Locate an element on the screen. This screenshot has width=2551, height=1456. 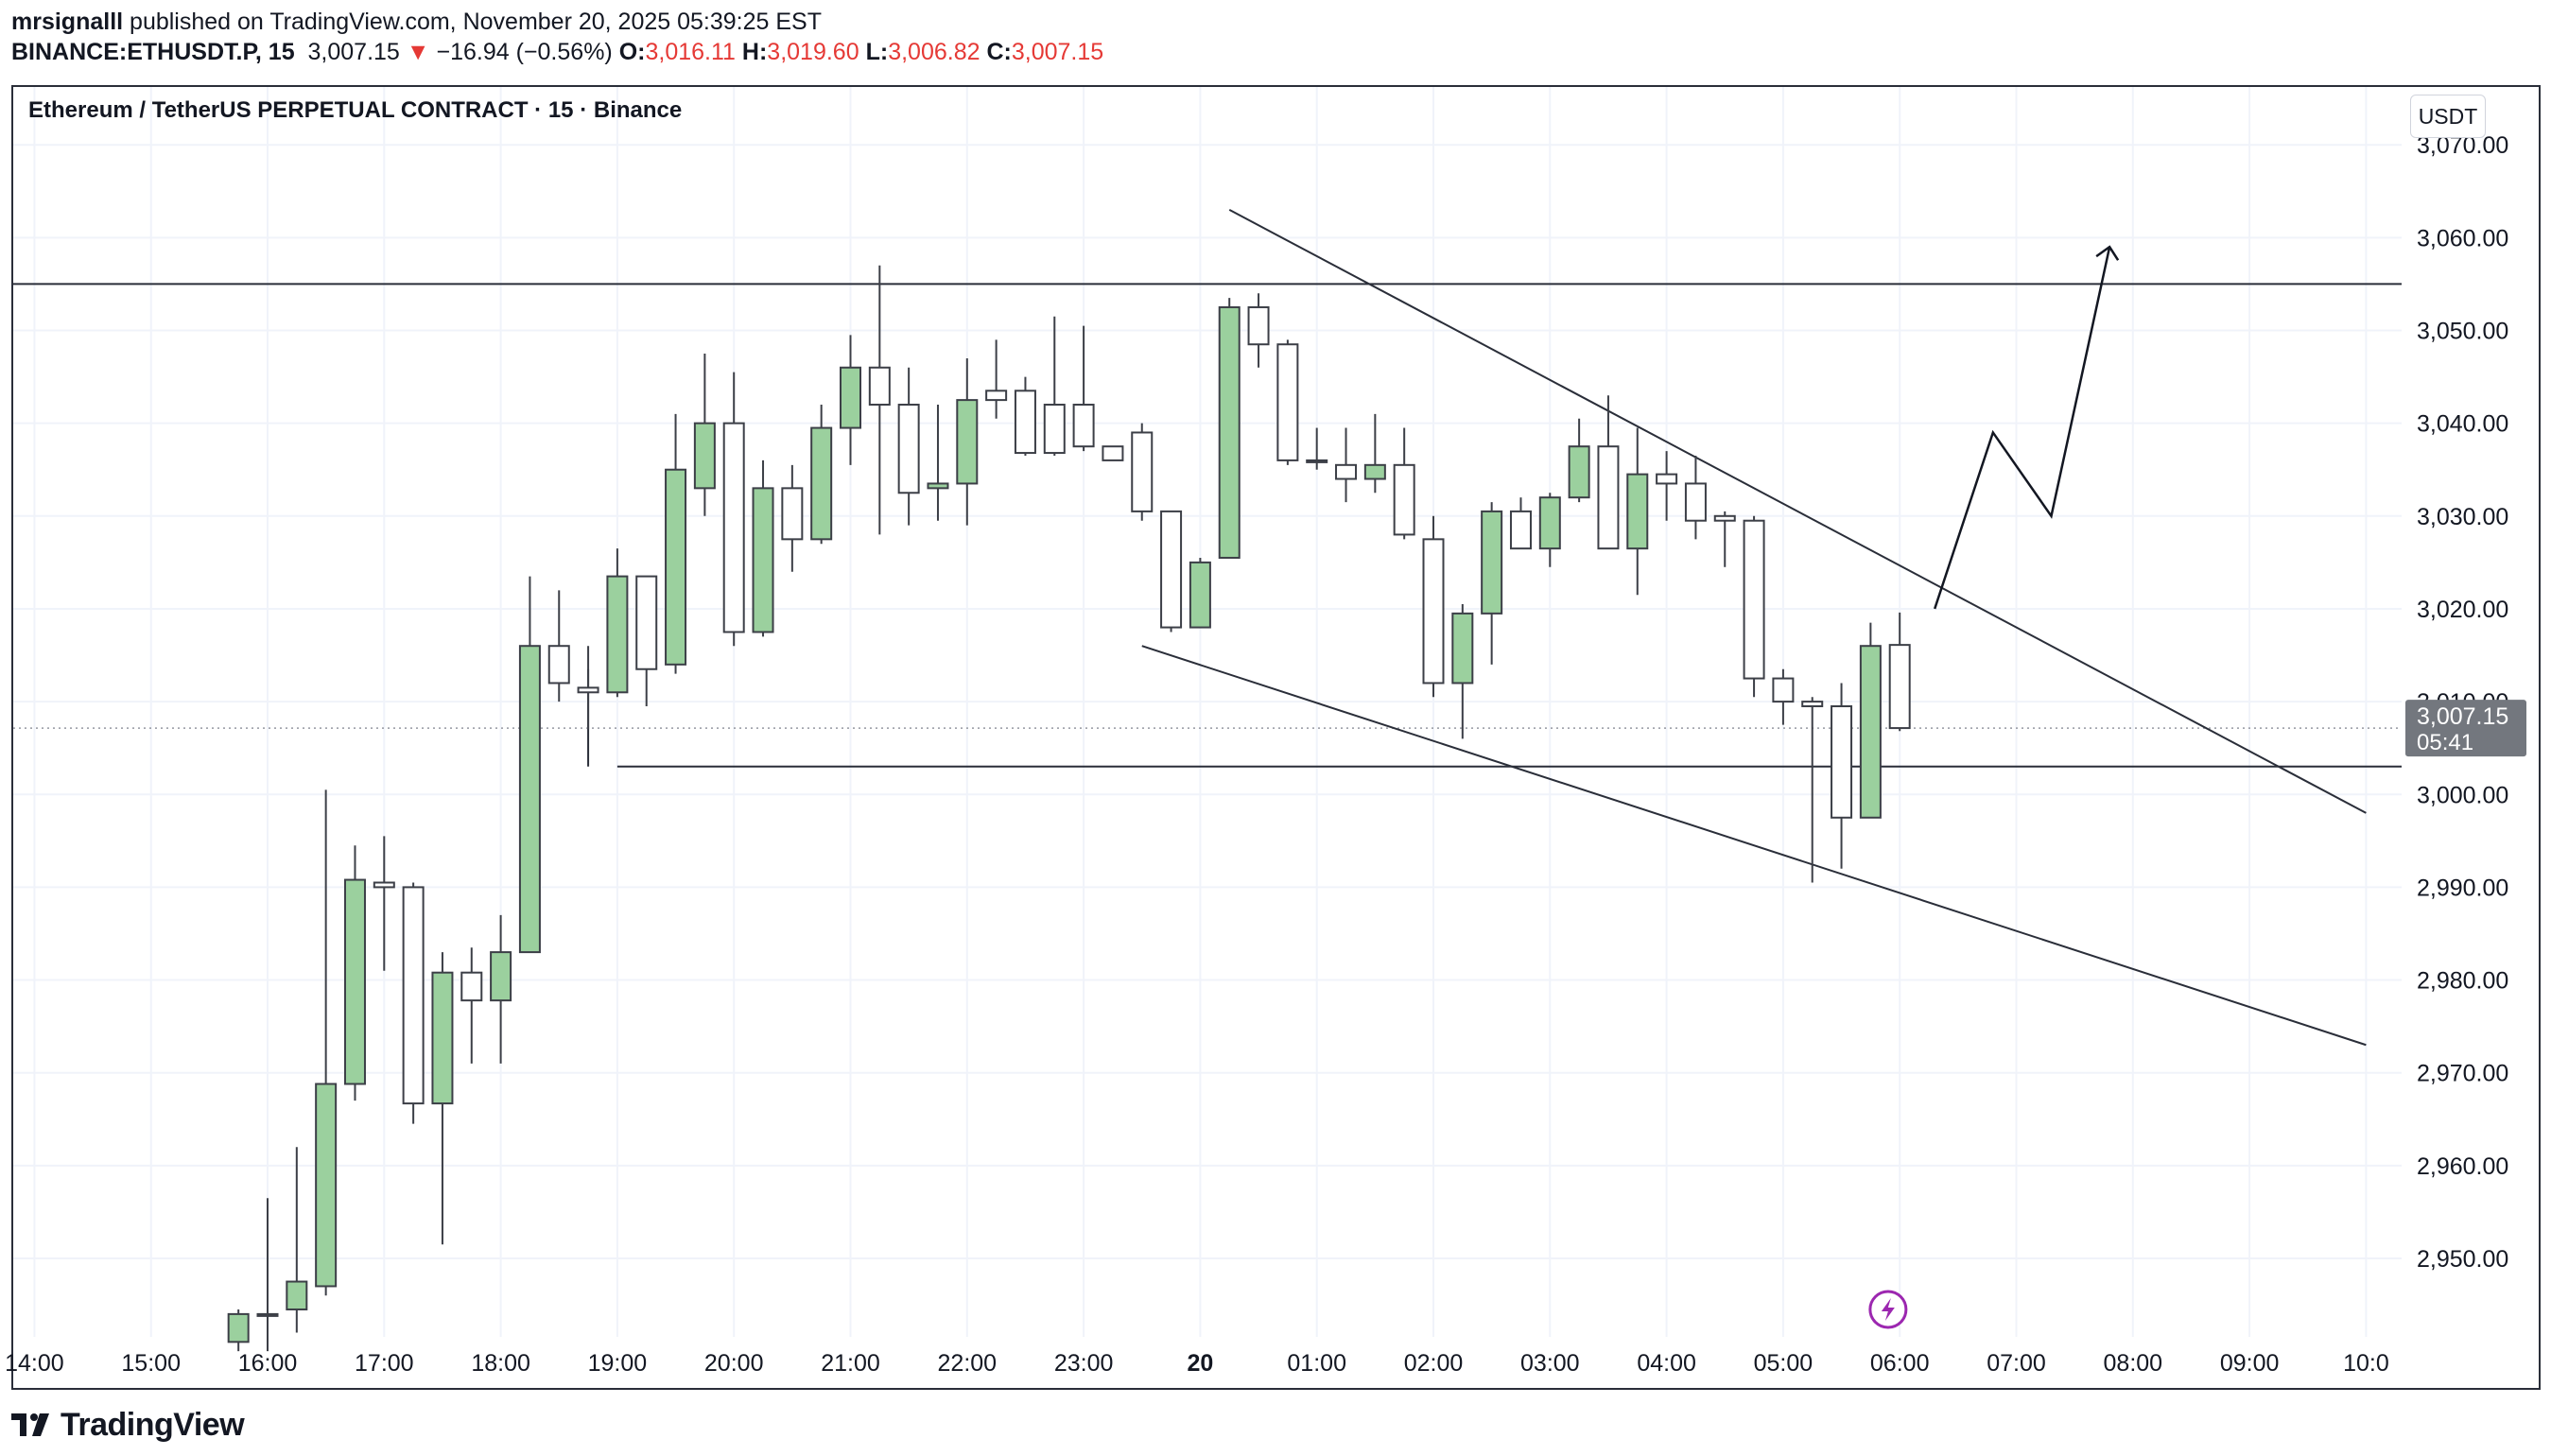
price-change: −16.94 (−0.56%) is located at coordinates (524, 52).